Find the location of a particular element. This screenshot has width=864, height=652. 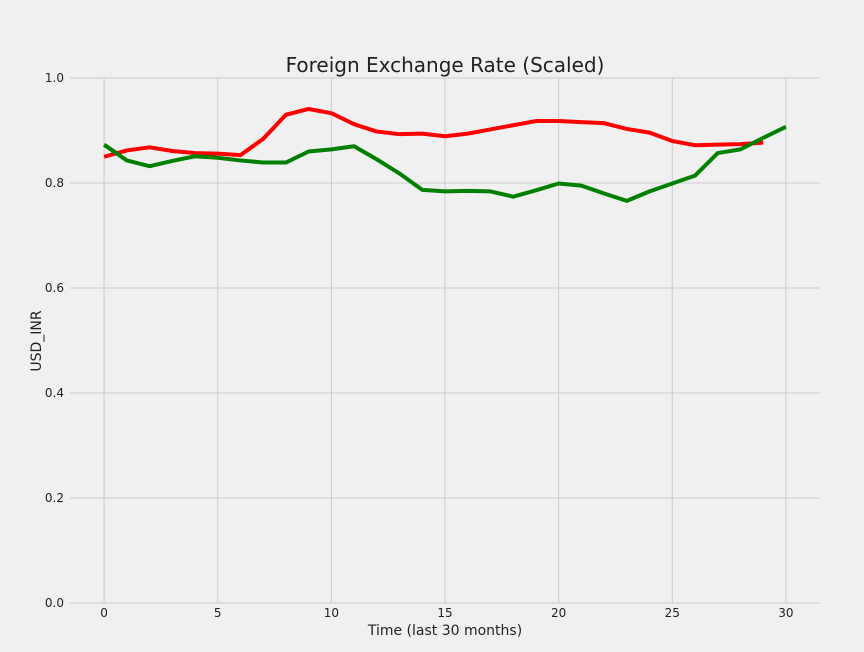

y-axis-label: USD_INR is located at coordinates (37, 341).